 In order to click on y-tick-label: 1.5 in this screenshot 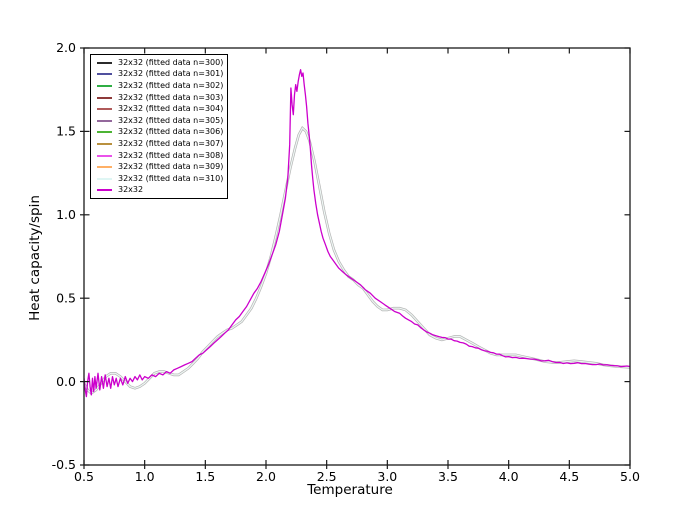, I will do `click(66, 131)`.